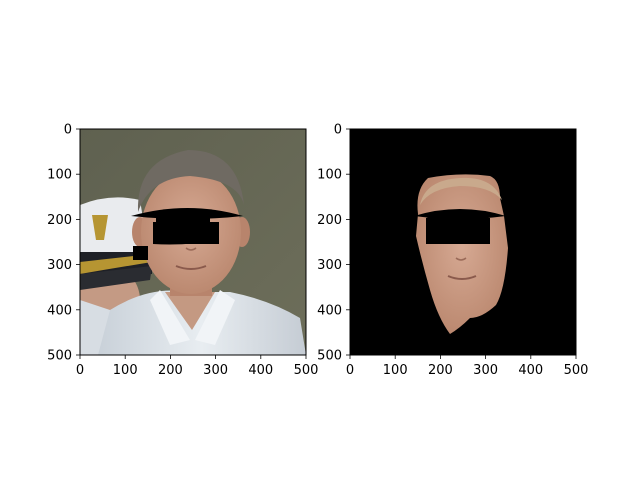 This screenshot has height=480, width=640. Describe the element at coordinates (395, 370) in the screenshot. I see `right-xtick-label: 100` at that location.